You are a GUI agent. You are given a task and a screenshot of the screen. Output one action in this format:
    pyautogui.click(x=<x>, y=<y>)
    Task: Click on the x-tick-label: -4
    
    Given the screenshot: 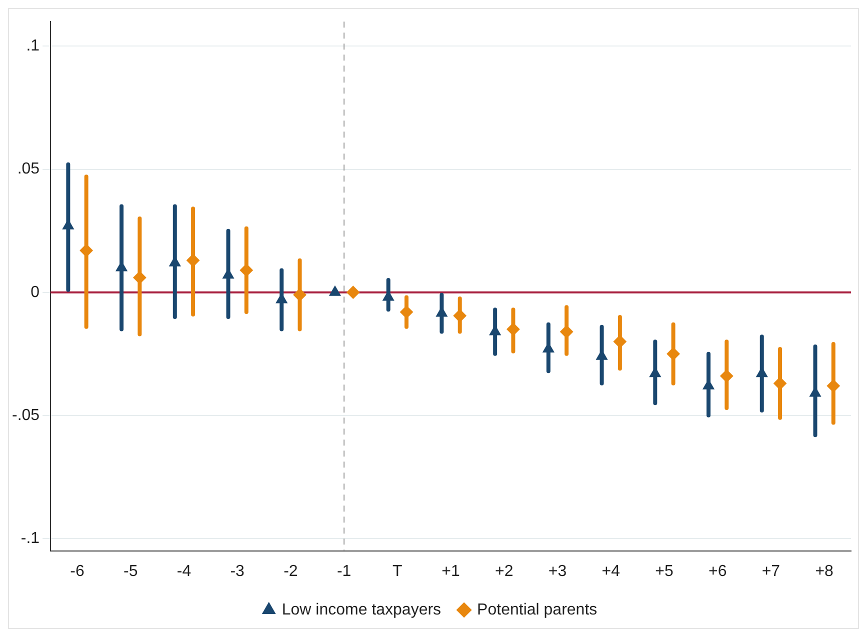 What is the action you would take?
    pyautogui.click(x=184, y=571)
    